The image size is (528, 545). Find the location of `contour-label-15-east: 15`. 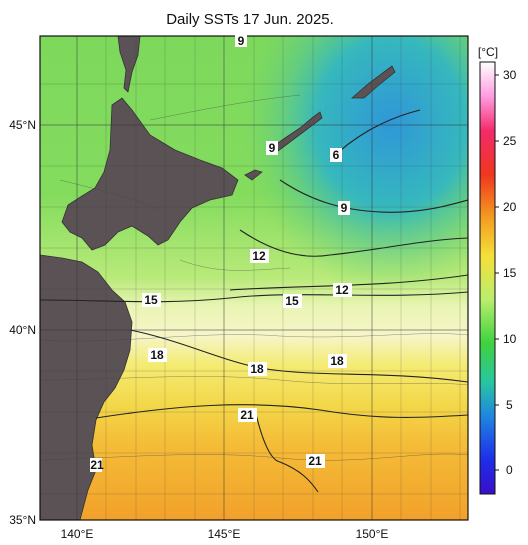

contour-label-15-east: 15 is located at coordinates (292, 301).